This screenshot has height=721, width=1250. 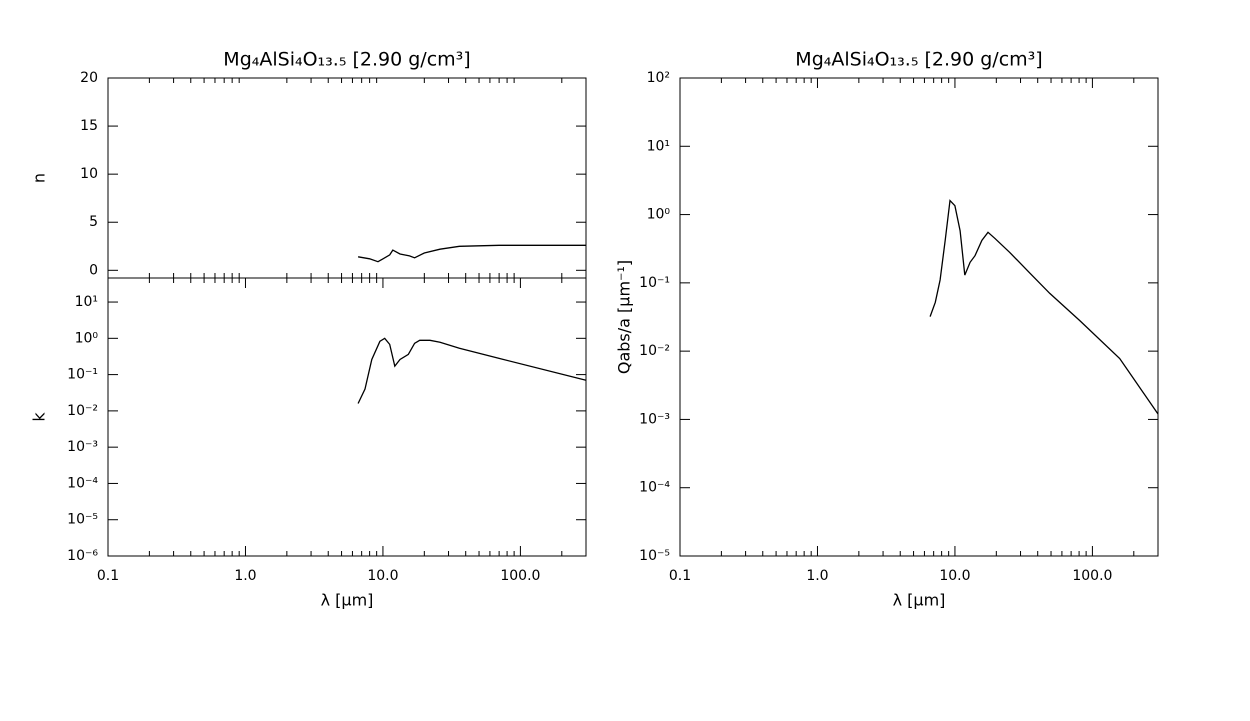 What do you see at coordinates (658, 78) in the screenshot?
I see `y-tick-label: 10²` at bounding box center [658, 78].